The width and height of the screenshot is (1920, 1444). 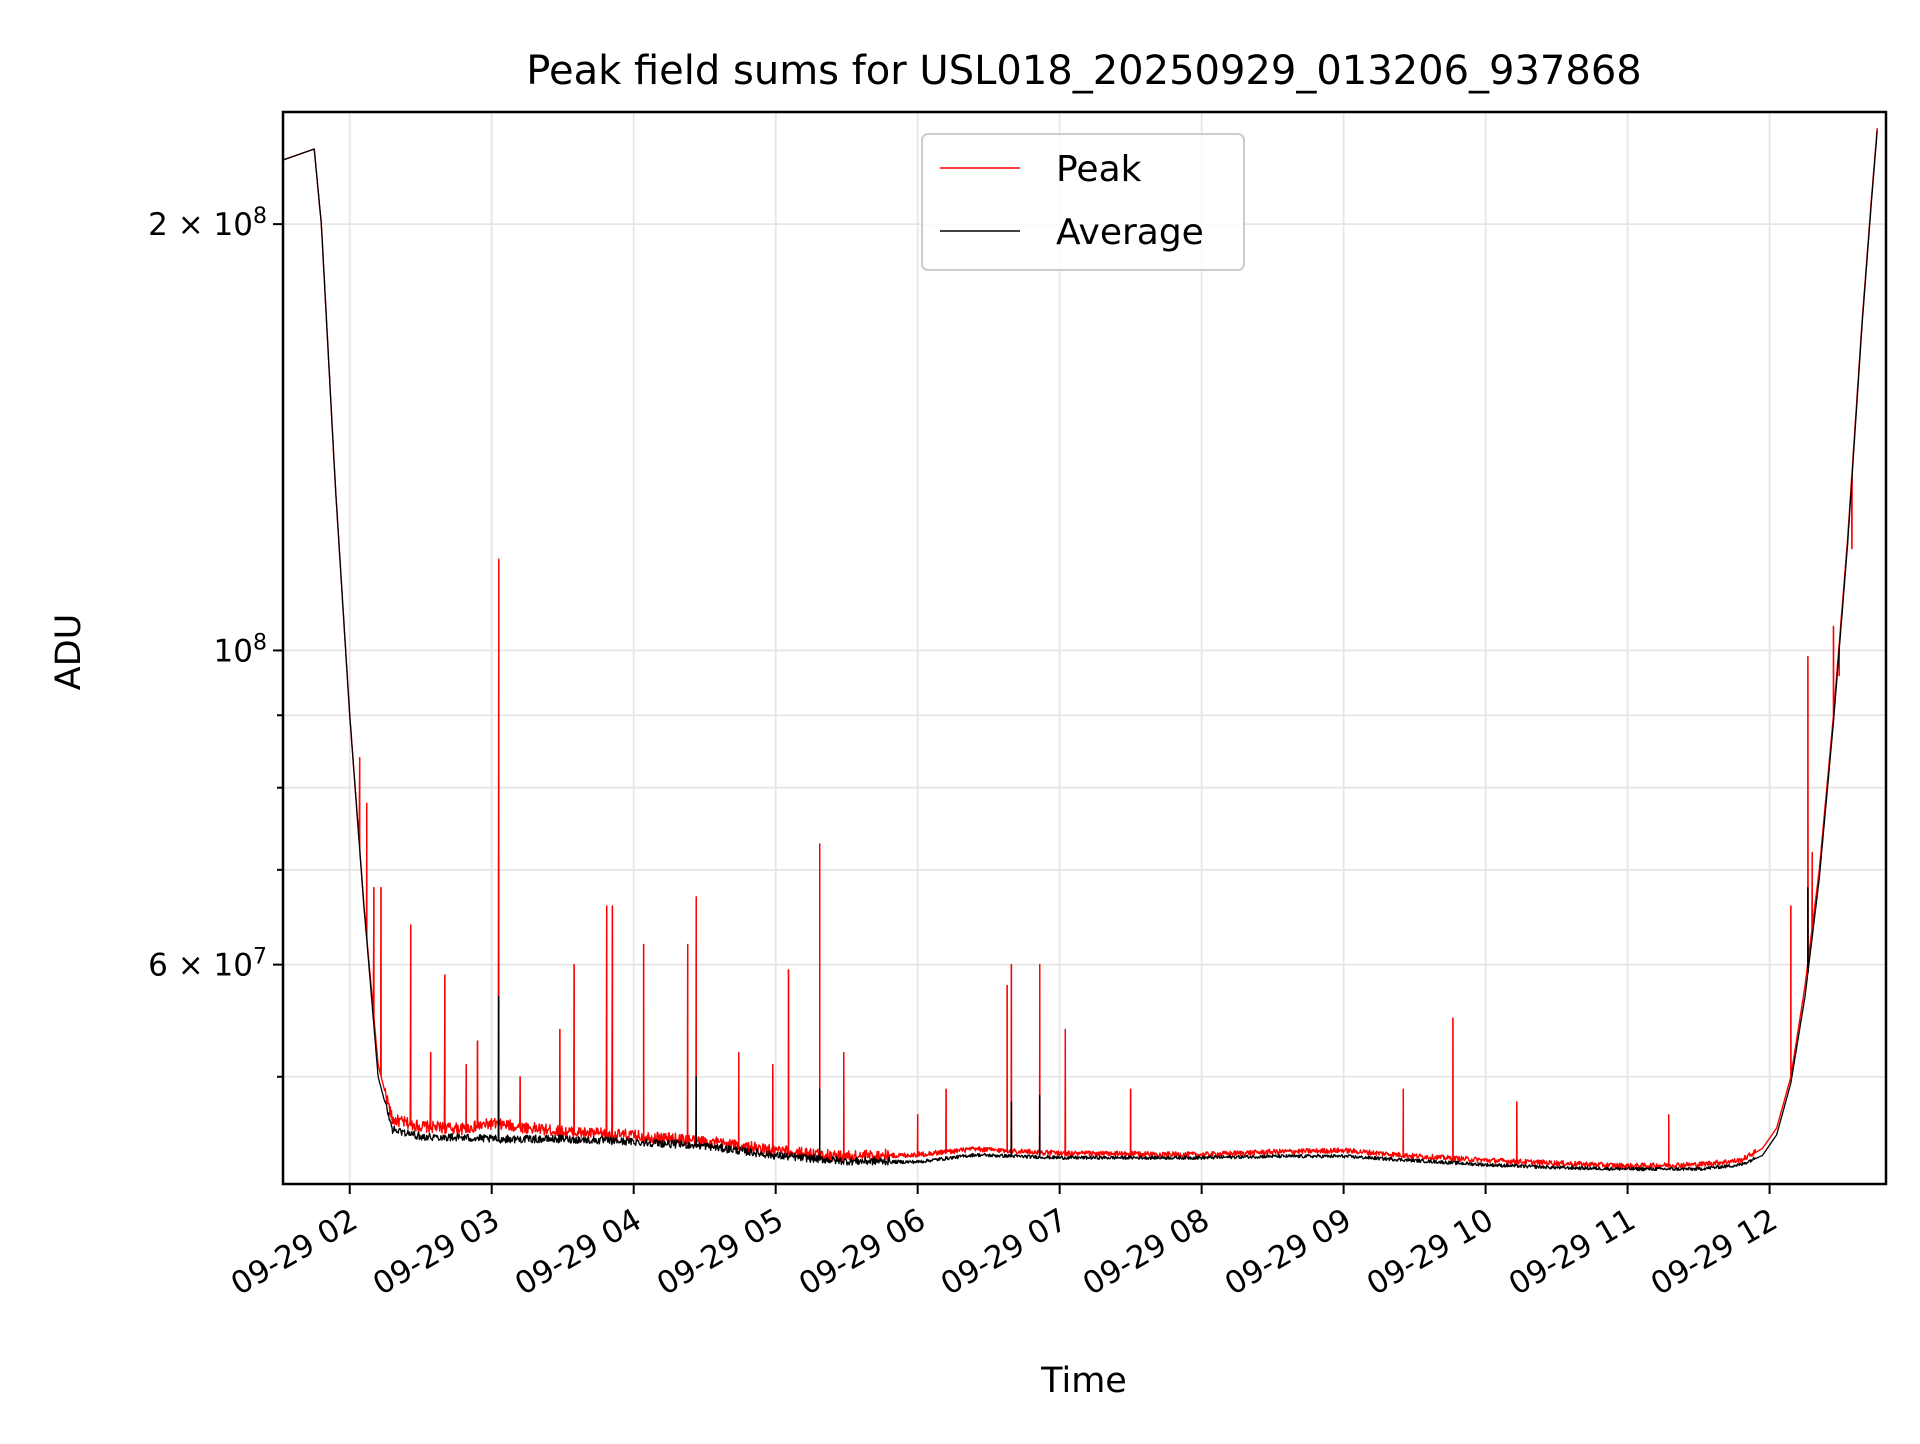 I want to click on y-tick-mantissa: 2, so click(x=158, y=225).